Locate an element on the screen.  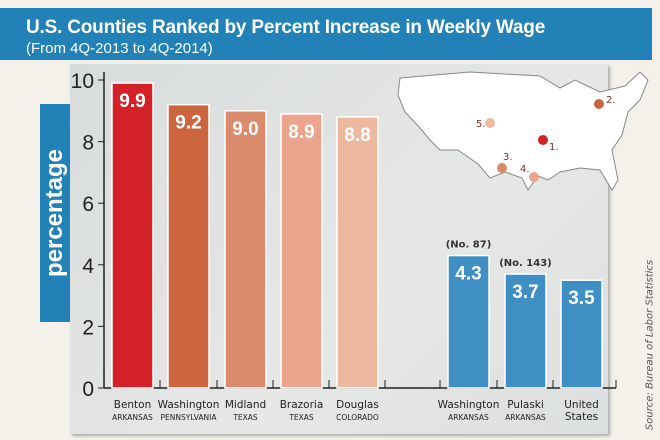
y-tick-label: 8 is located at coordinates (88, 143).